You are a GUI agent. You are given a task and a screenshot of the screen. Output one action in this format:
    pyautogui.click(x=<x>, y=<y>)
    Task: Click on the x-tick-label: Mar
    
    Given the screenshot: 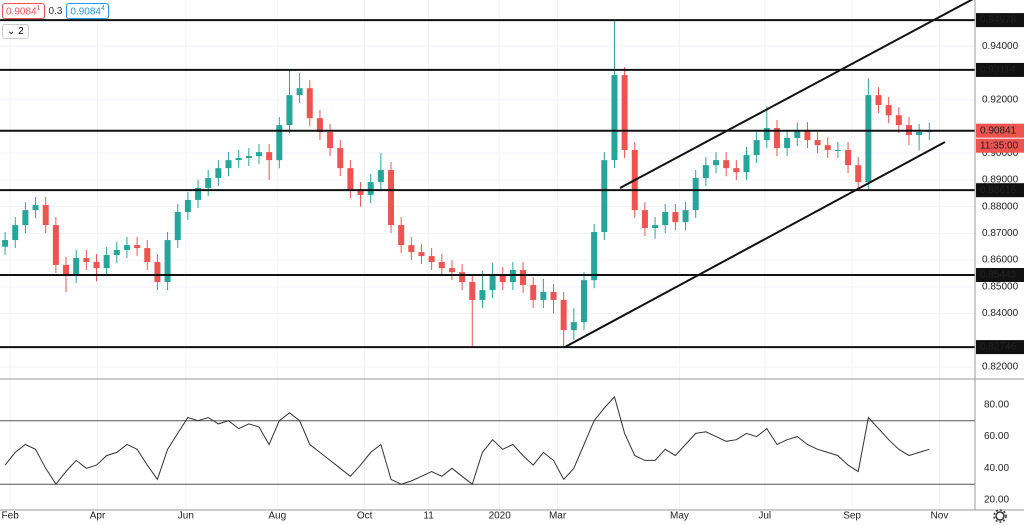 What is the action you would take?
    pyautogui.click(x=558, y=516)
    